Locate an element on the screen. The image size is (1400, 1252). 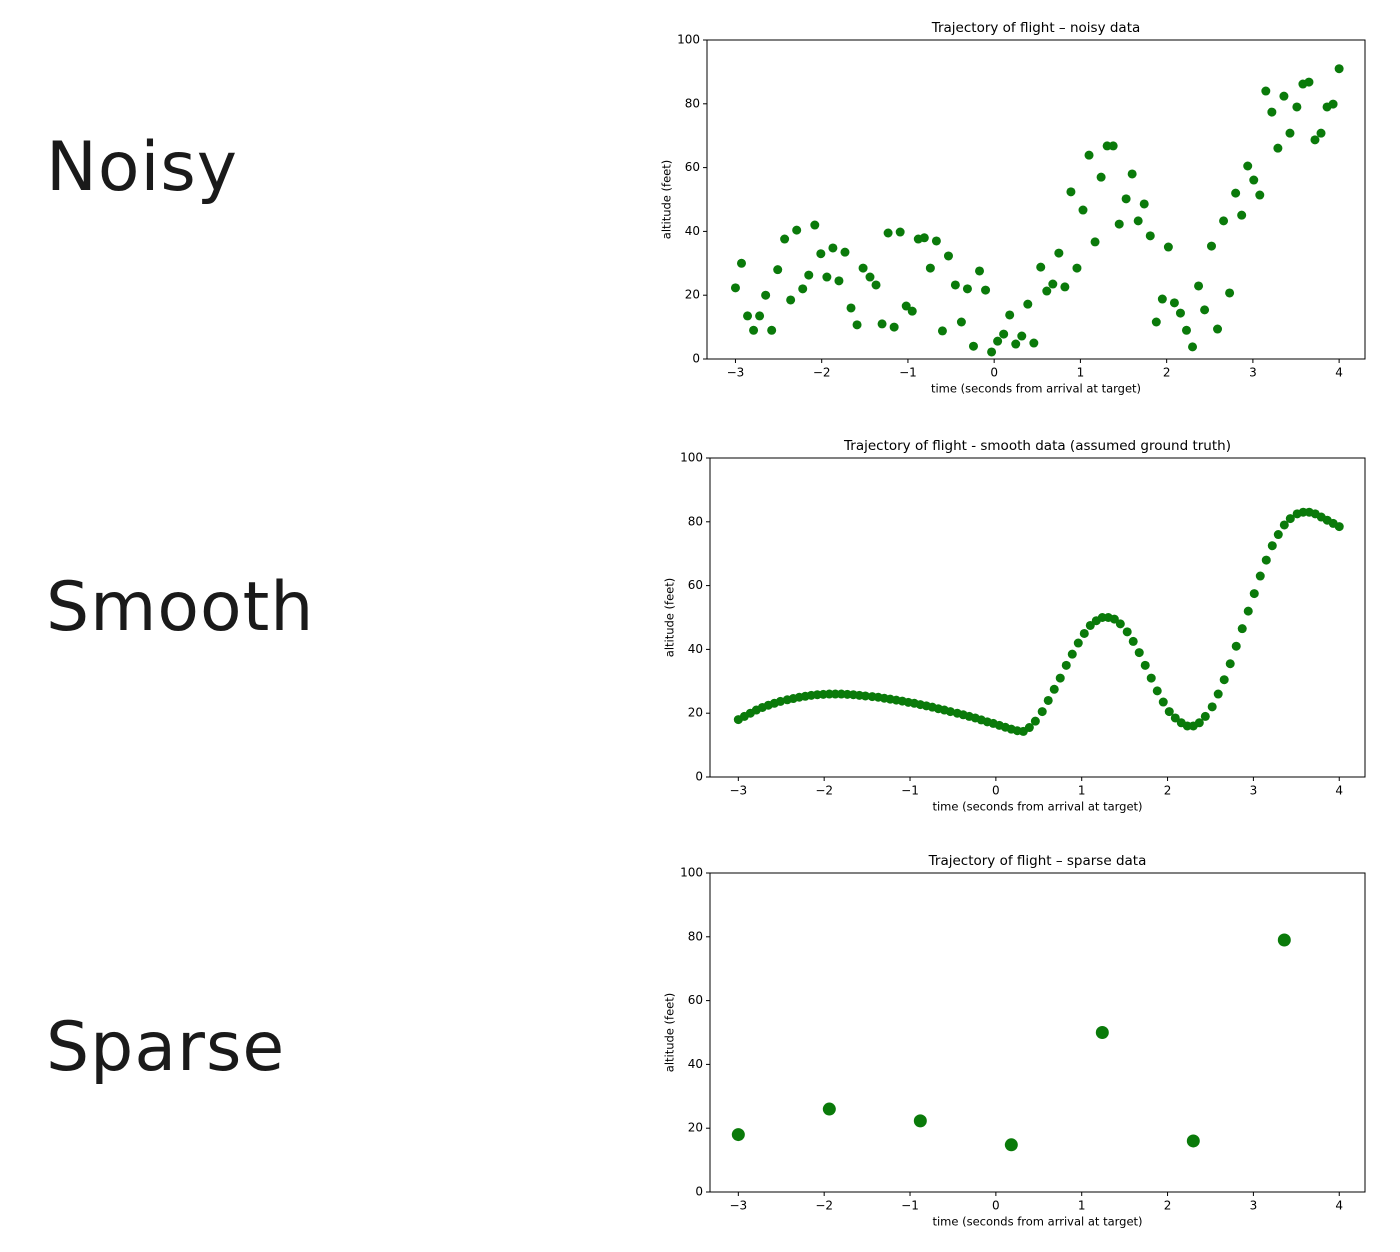
chart-title: Trajectory of flight – noisy data is located at coordinates (1036, 28).